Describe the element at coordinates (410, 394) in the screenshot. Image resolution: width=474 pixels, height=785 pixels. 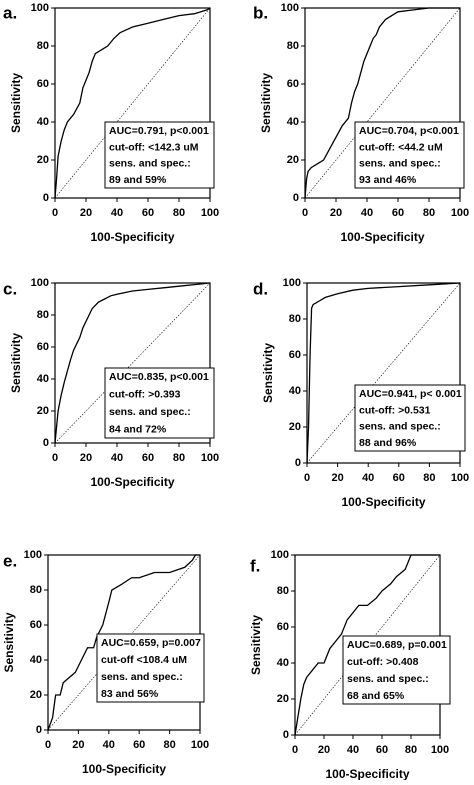
I see `annotation-text: AUC=0.941, p< 0.001` at that location.